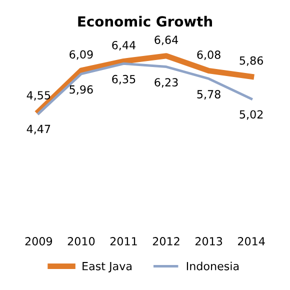 The width and height of the screenshot is (290, 290). Describe the element at coordinates (251, 241) in the screenshot. I see `x-tick-label: 2014` at that location.